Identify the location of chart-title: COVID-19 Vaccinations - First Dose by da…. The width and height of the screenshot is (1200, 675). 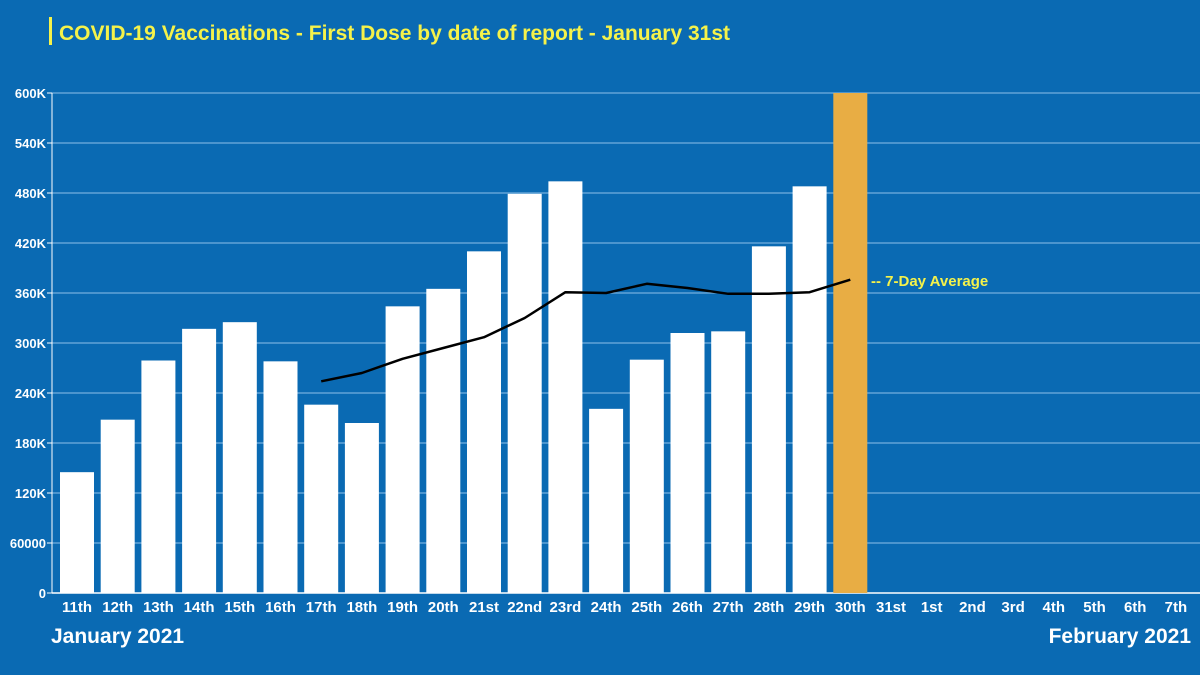
(394, 33).